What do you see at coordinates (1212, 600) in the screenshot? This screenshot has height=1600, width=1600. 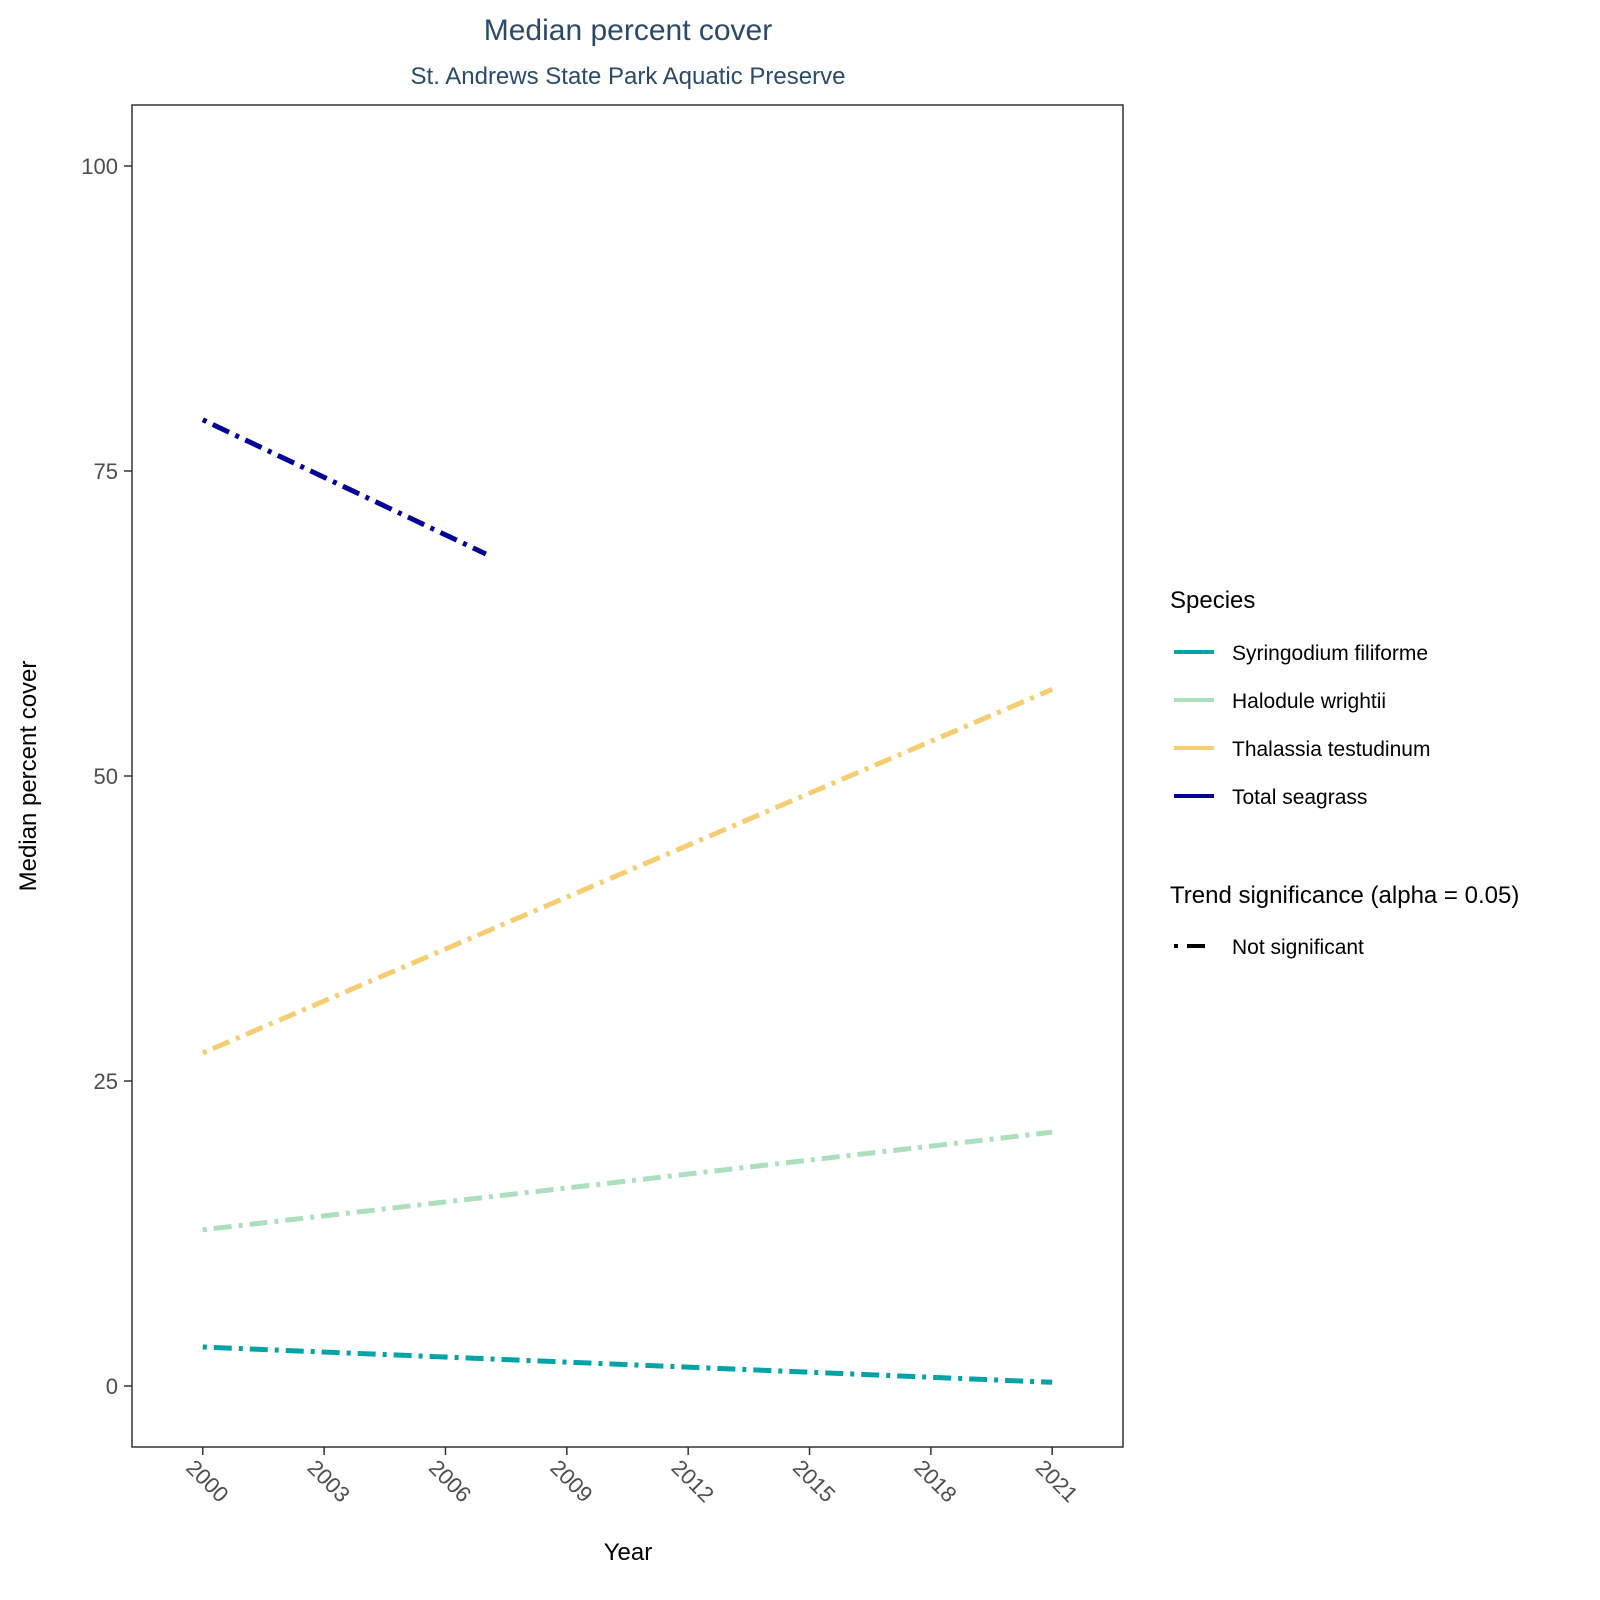 I see `legend-species-title: Species` at bounding box center [1212, 600].